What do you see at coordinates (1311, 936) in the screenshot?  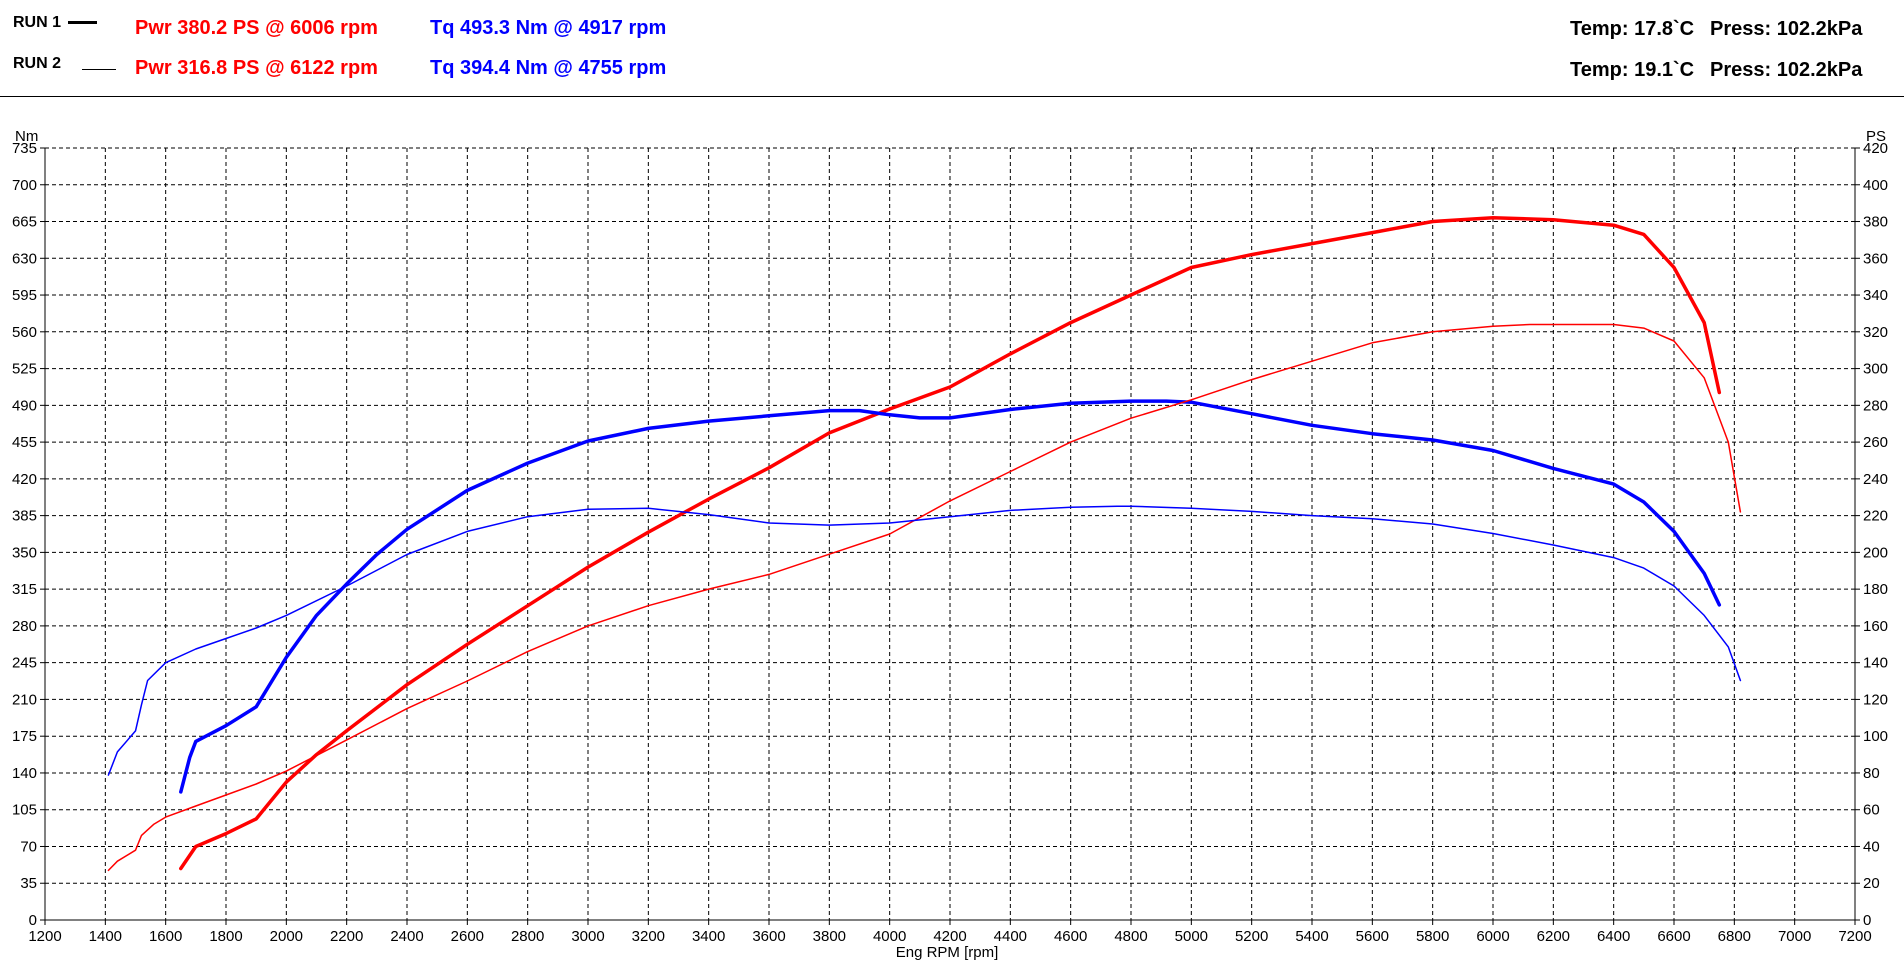 I see `x-tick-label: 5400` at bounding box center [1311, 936].